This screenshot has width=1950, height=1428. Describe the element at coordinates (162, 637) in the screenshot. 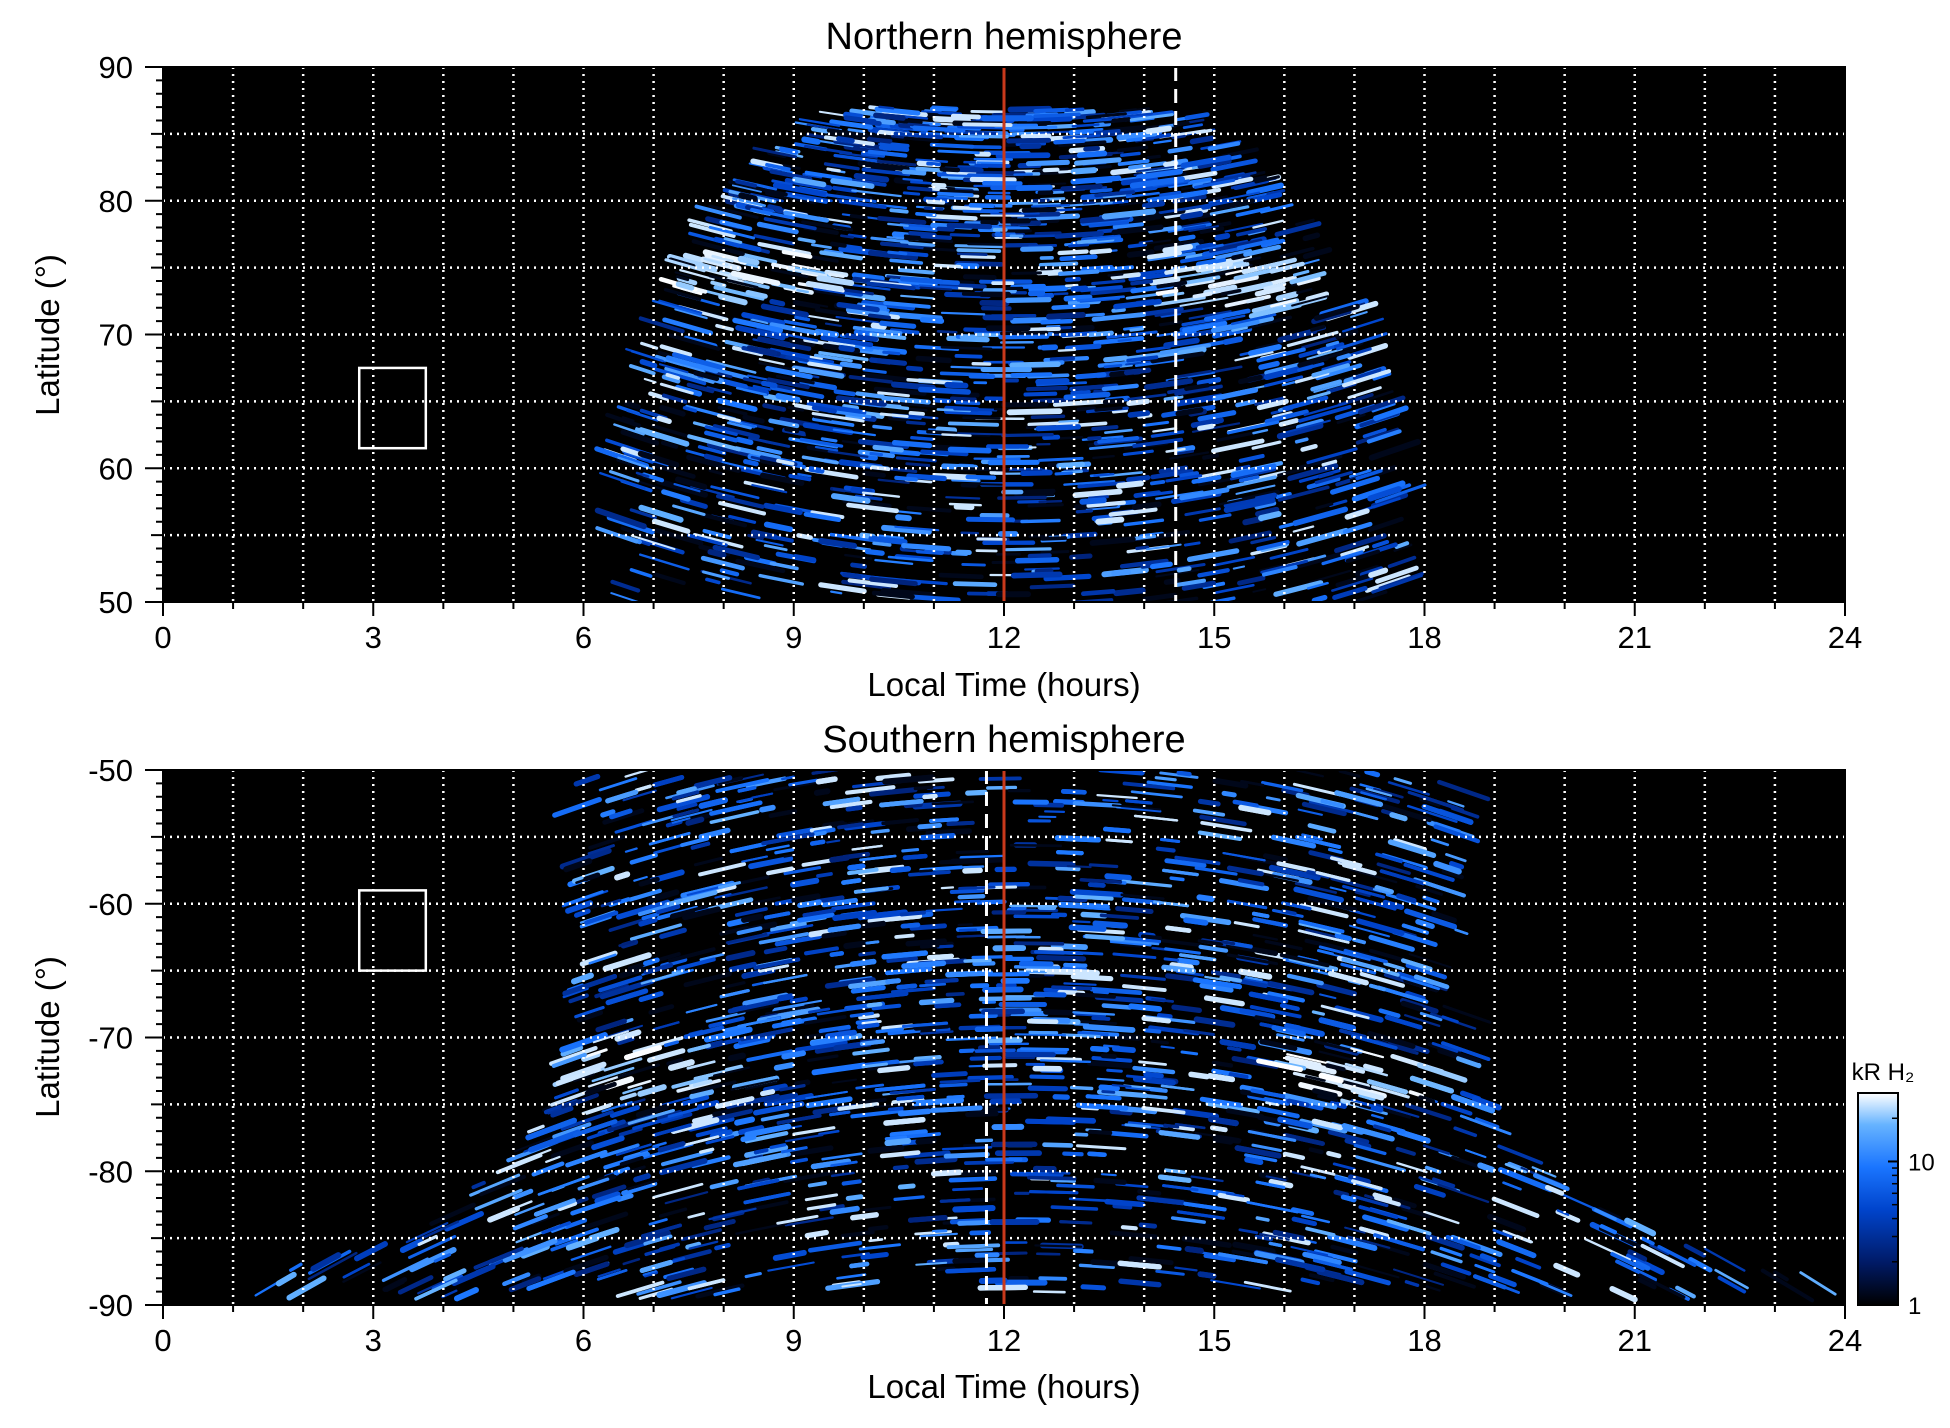

I see `x-tick-label: 0` at that location.